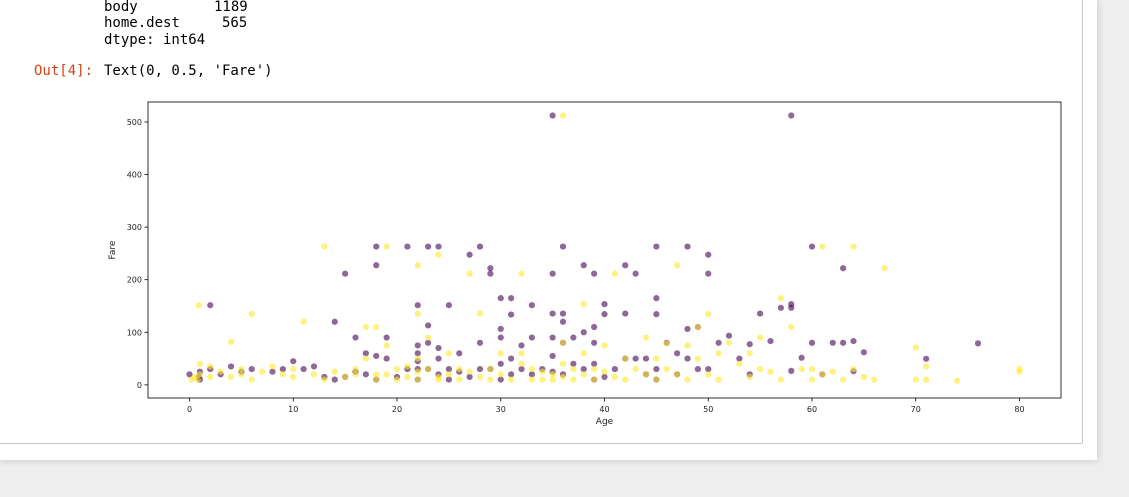  What do you see at coordinates (605, 422) in the screenshot?
I see `x-axis-label: Age` at bounding box center [605, 422].